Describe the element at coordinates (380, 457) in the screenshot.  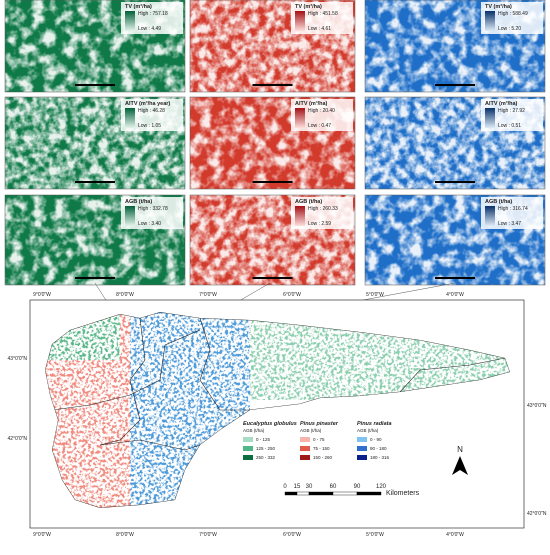
I see `legend-class: 180 - 316` at that location.